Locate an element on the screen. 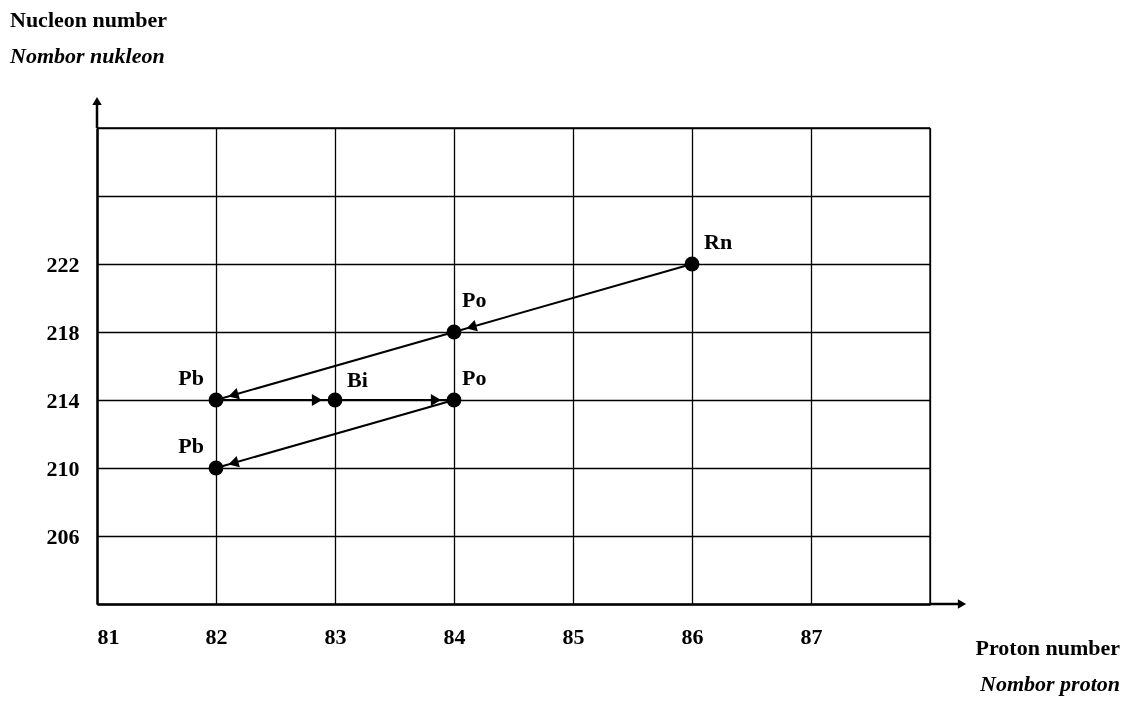 The height and width of the screenshot is (708, 1126). x-tick-label: 87 is located at coordinates (811, 636).